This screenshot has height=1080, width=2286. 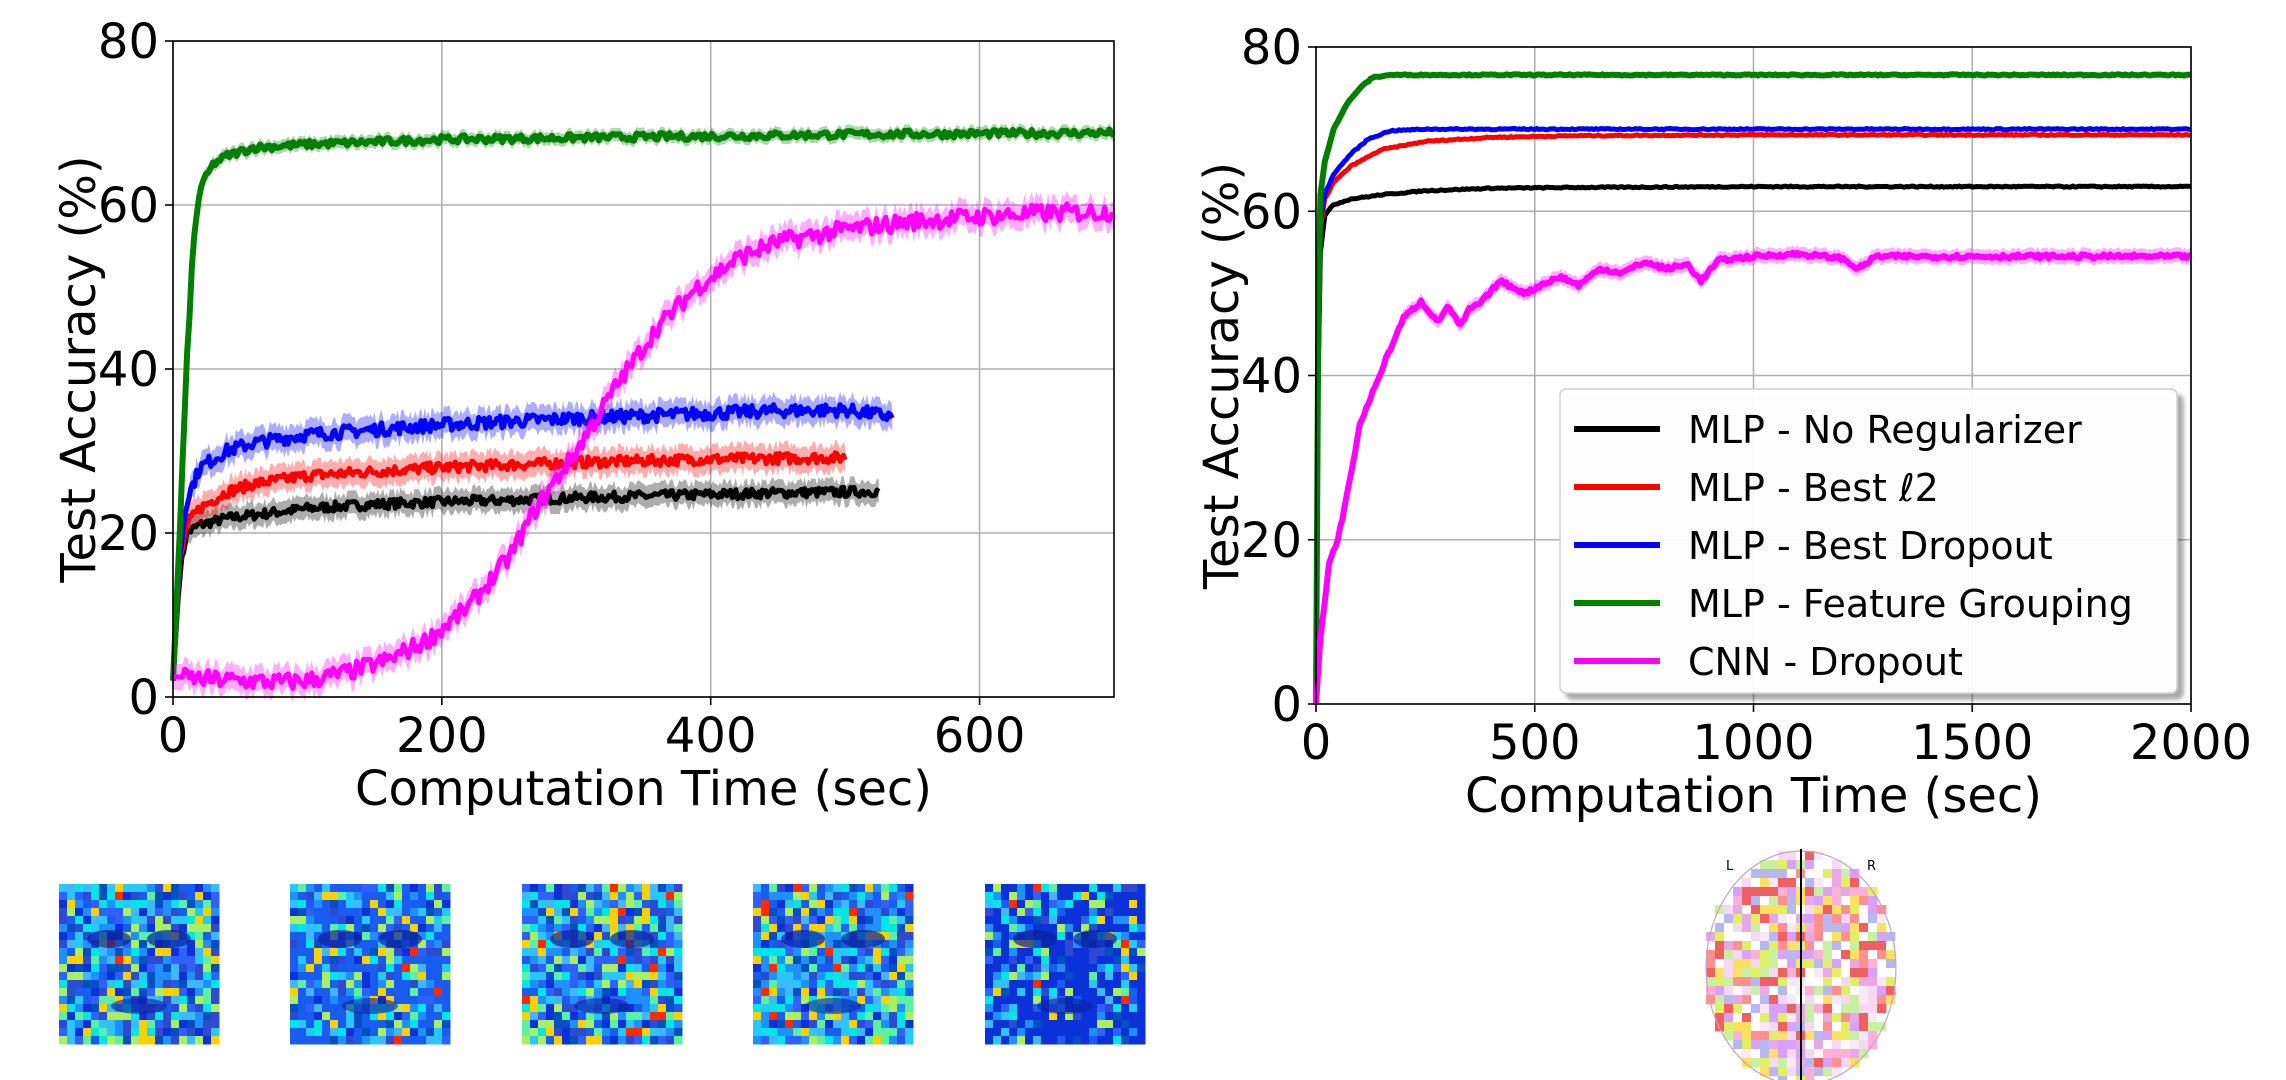 What do you see at coordinates (400, 939) in the screenshot?
I see `face-eye-right` at bounding box center [400, 939].